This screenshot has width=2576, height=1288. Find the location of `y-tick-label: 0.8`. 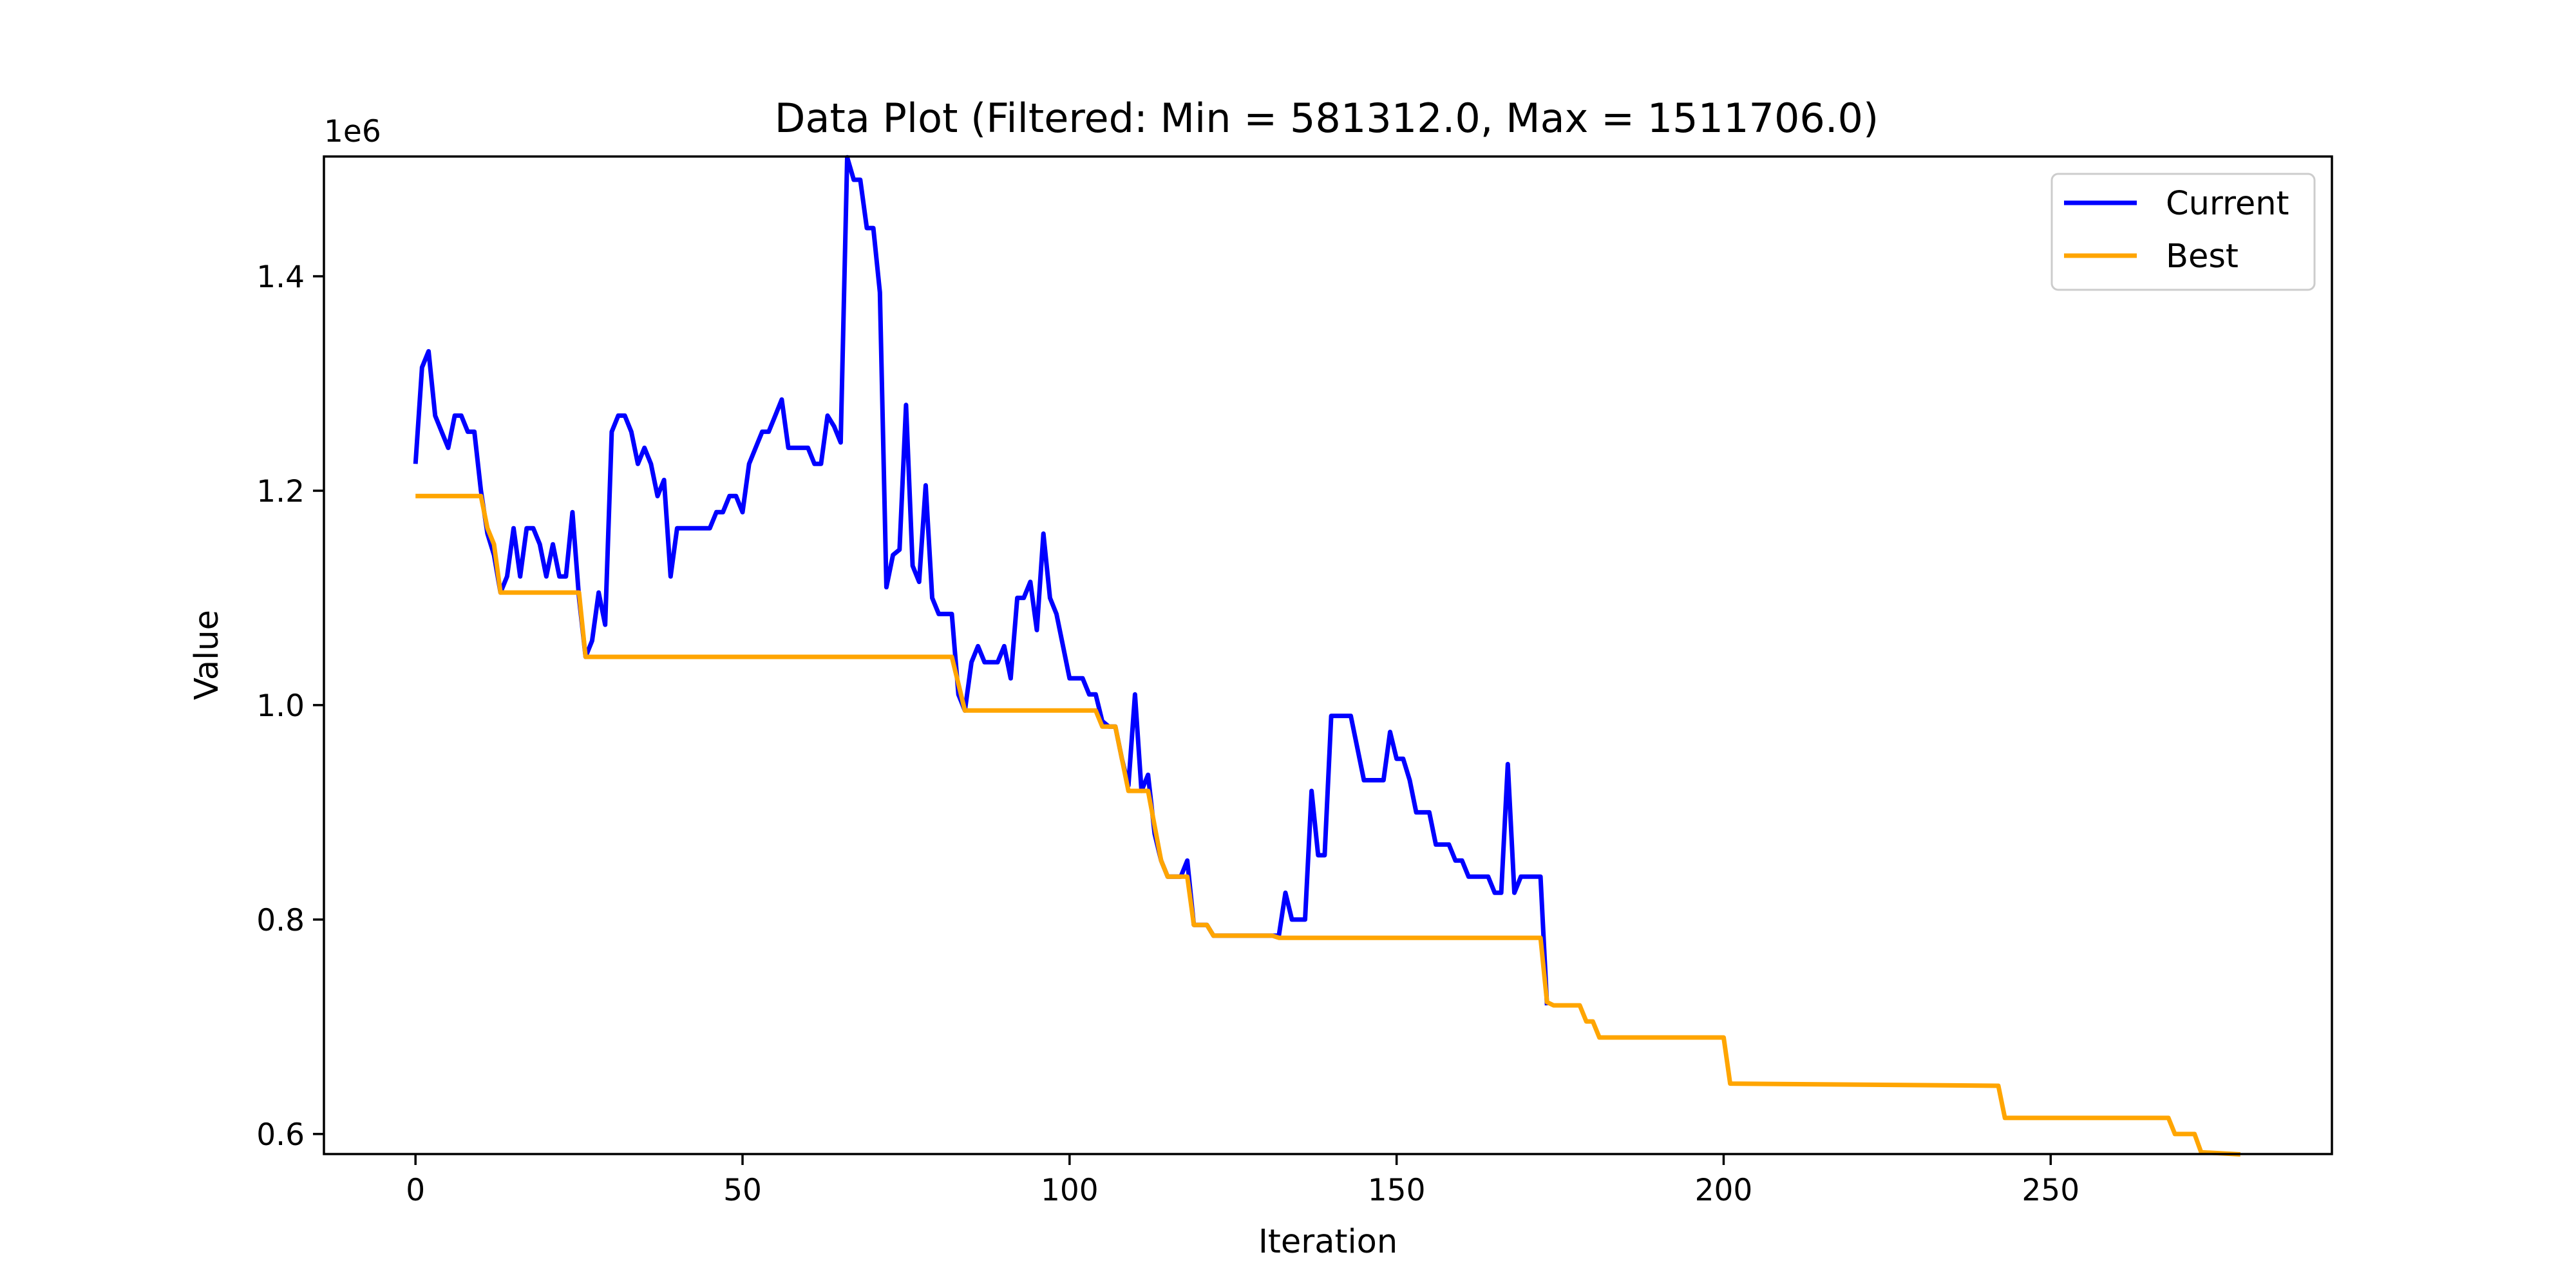

y-tick-label: 0.8 is located at coordinates (280, 920).